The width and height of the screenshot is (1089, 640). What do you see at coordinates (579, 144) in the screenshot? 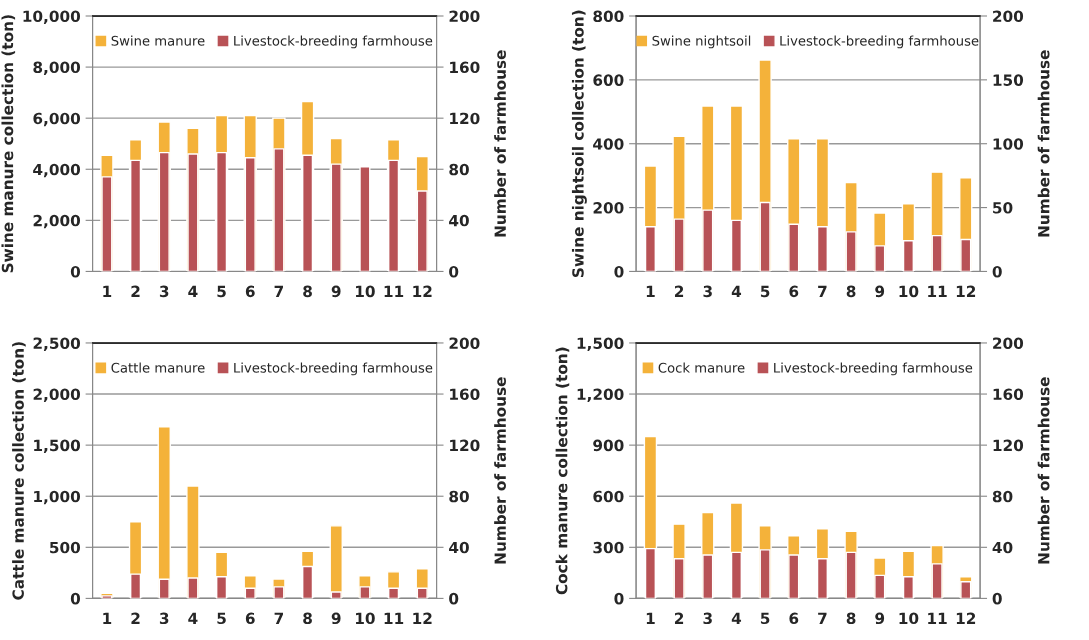
I see `y-axis-title: Swine nightsoil collection (ton)` at bounding box center [579, 144].